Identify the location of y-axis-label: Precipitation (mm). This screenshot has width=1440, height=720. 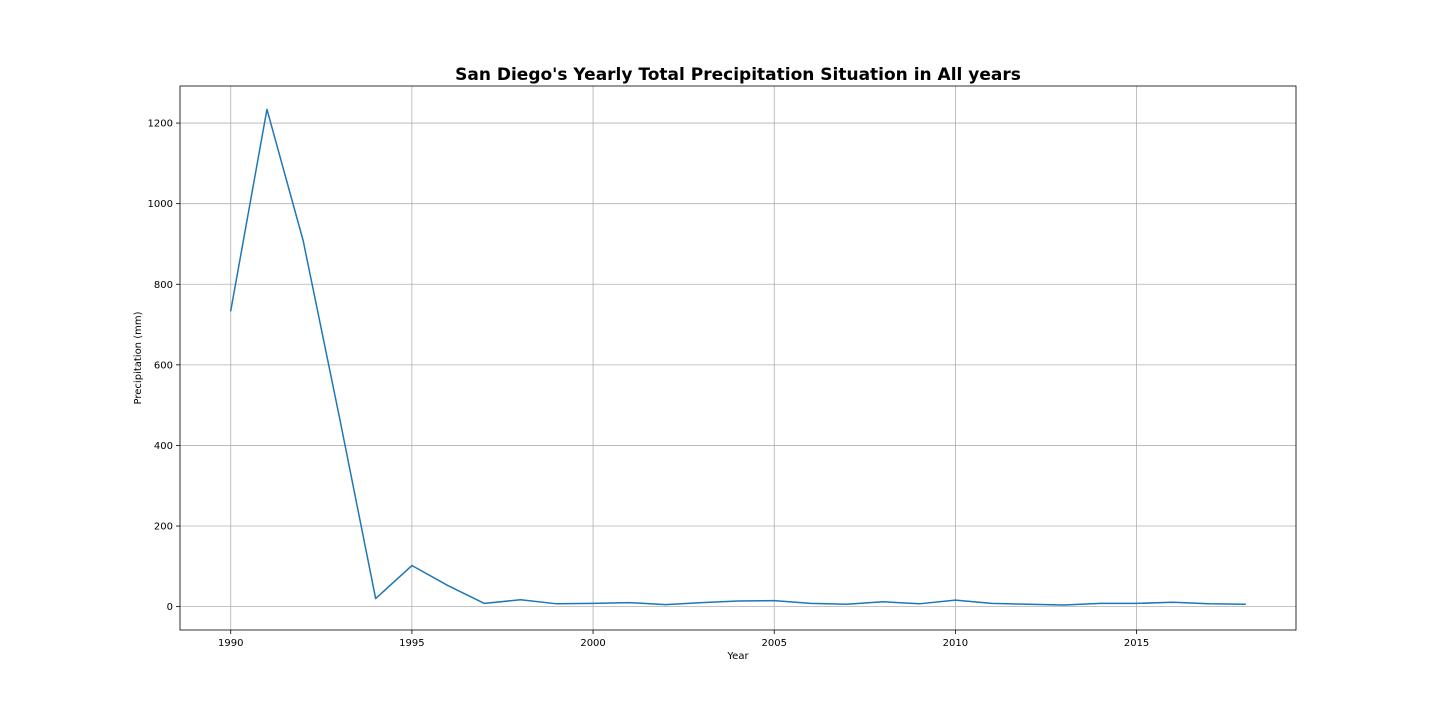
(138, 357).